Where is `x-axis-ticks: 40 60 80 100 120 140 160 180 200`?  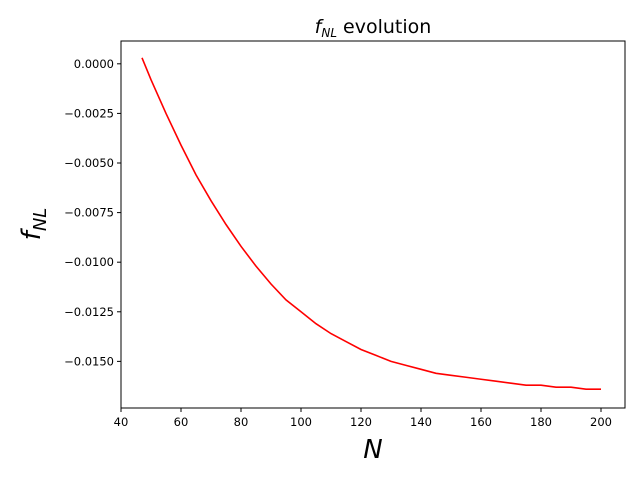 x-axis-ticks: 40 60 80 100 120 140 160 180 200 is located at coordinates (363, 418).